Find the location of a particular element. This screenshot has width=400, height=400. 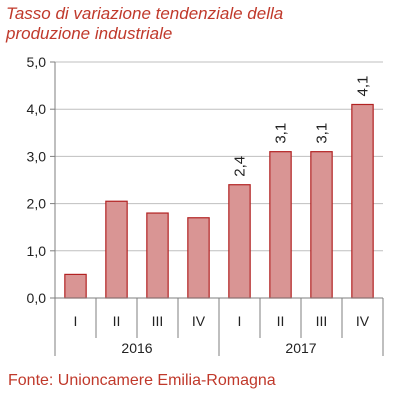

y-tick-label: 0,0 is located at coordinates (37, 298).